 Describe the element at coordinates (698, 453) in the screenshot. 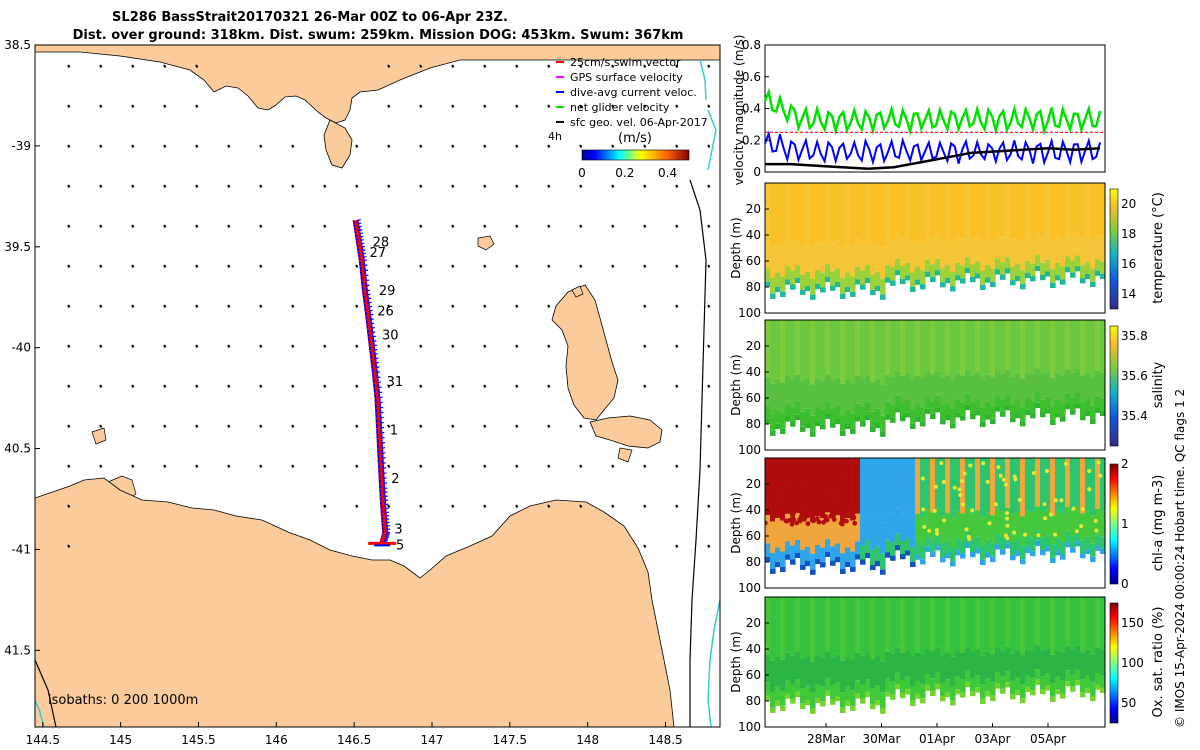

I see `shelf-edge-east` at that location.